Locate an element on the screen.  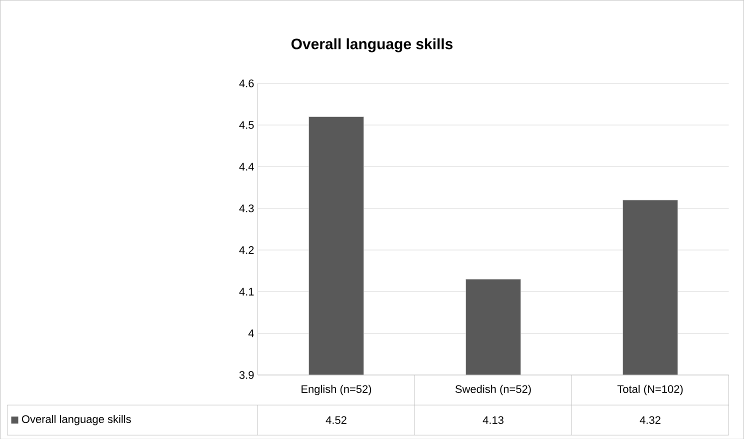
x-tick-label: Total (N=102) is located at coordinates (650, 389).